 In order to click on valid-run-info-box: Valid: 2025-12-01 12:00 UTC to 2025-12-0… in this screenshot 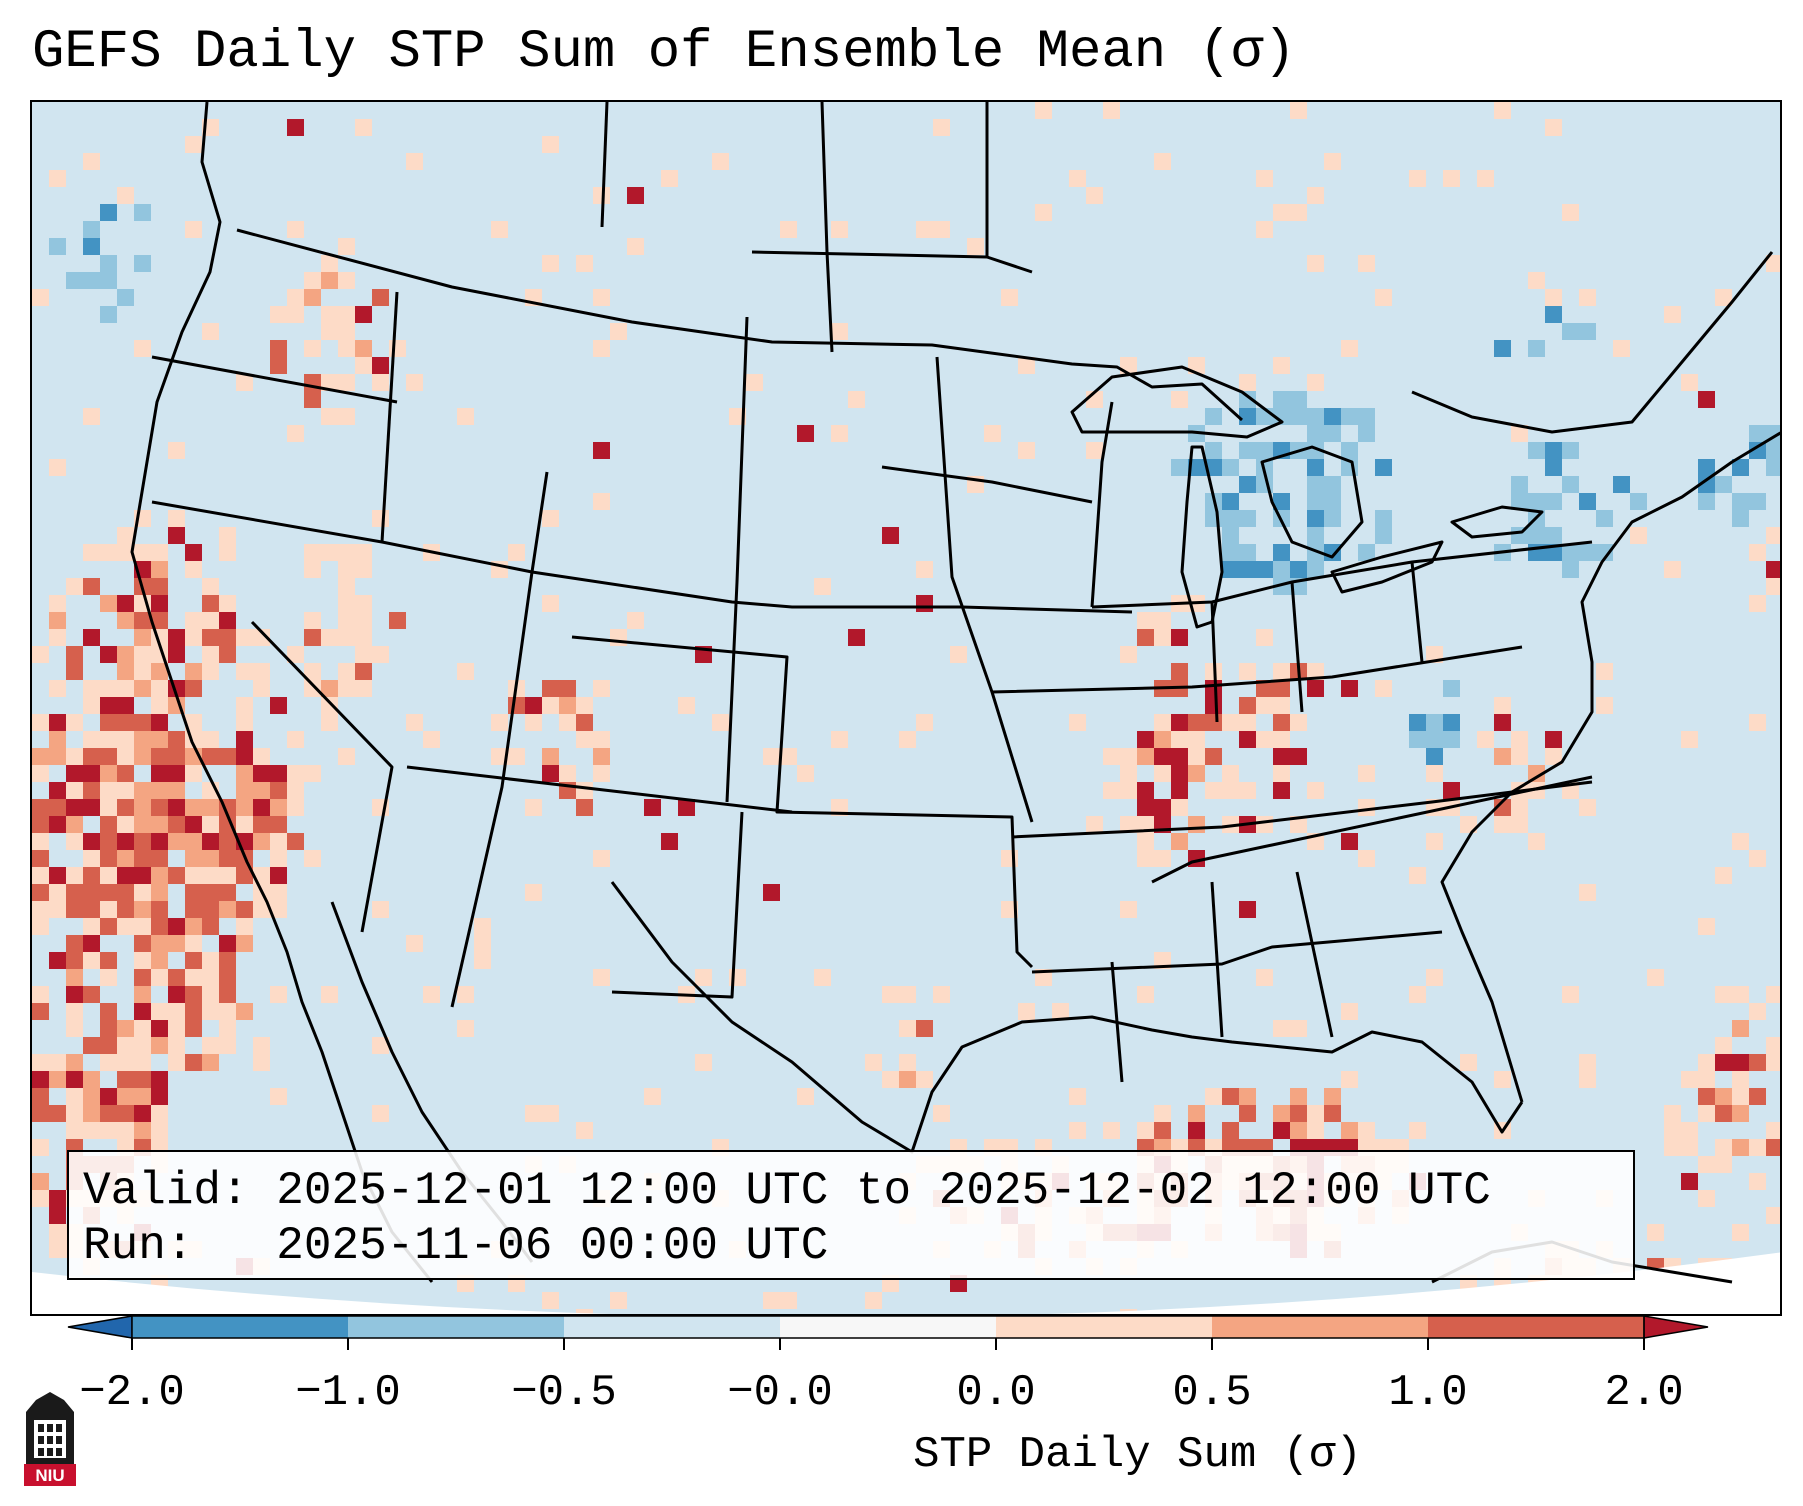, I will do `click(851, 1215)`.